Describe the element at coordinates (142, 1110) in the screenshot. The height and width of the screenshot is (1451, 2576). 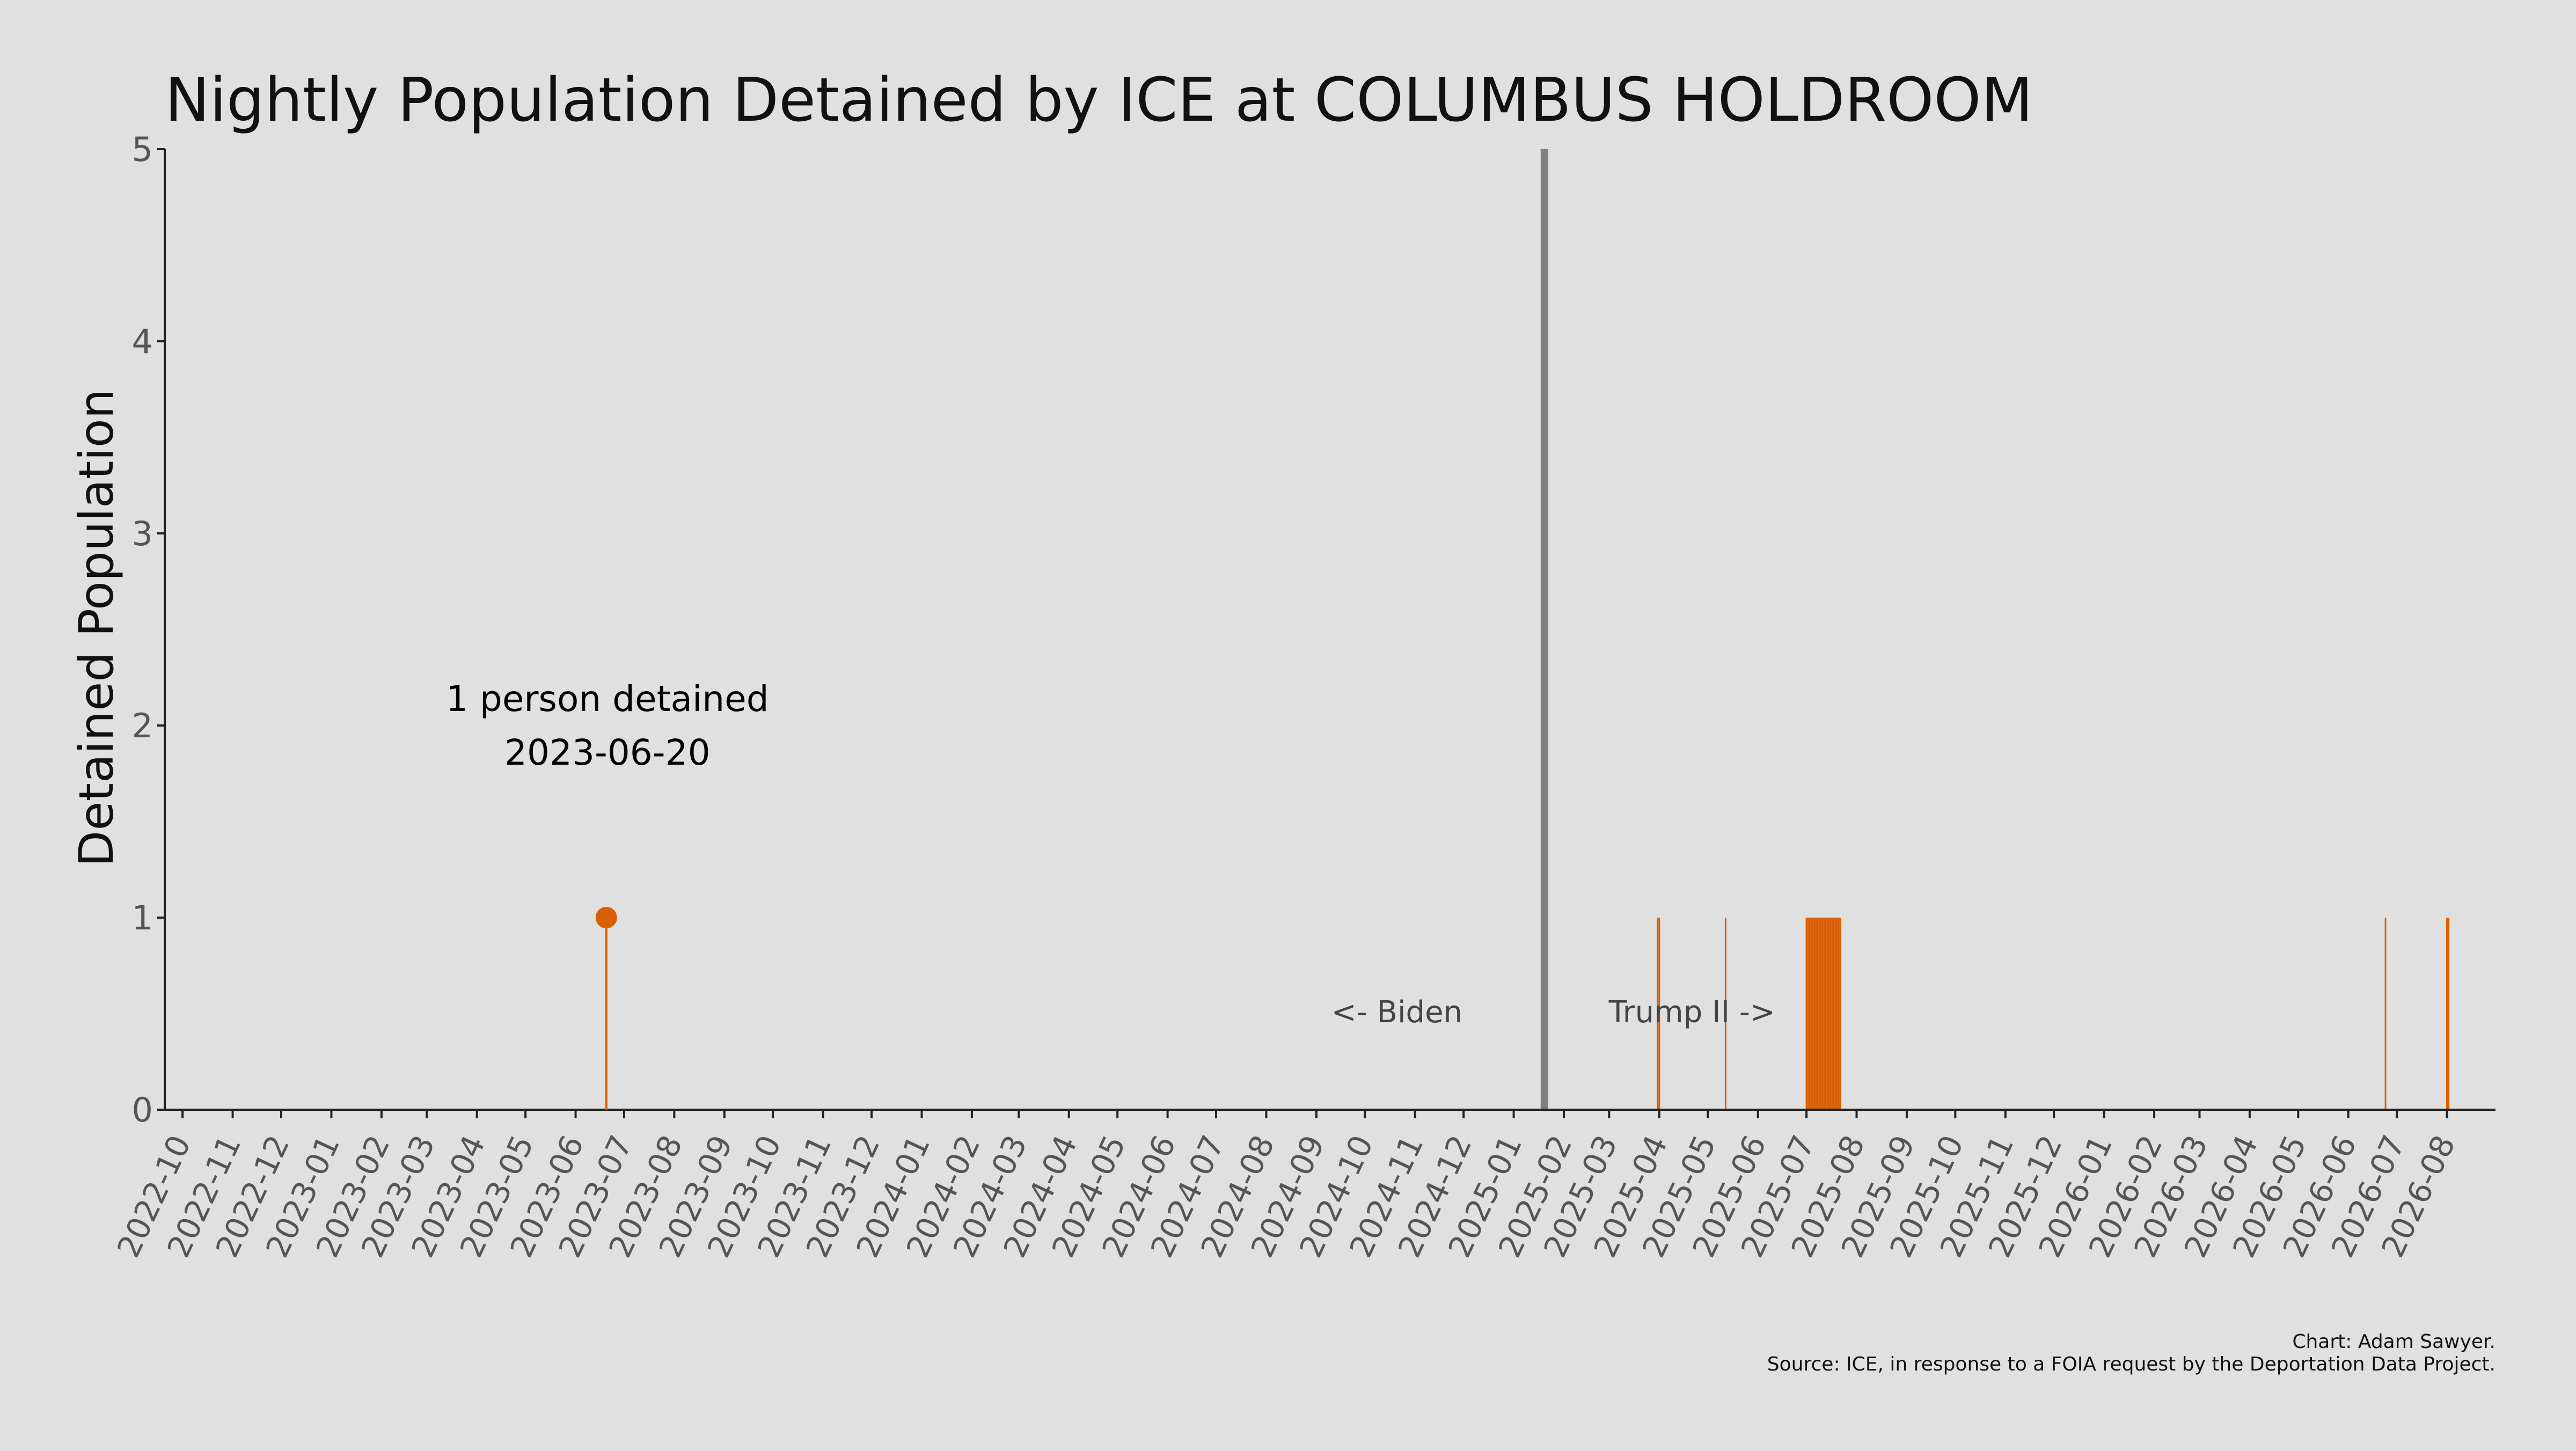
I see `y-tick-label-0: 0` at that location.